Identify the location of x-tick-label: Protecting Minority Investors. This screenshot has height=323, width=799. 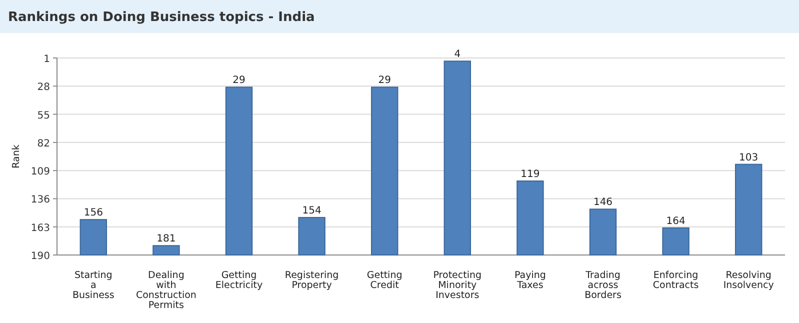
(457, 285).